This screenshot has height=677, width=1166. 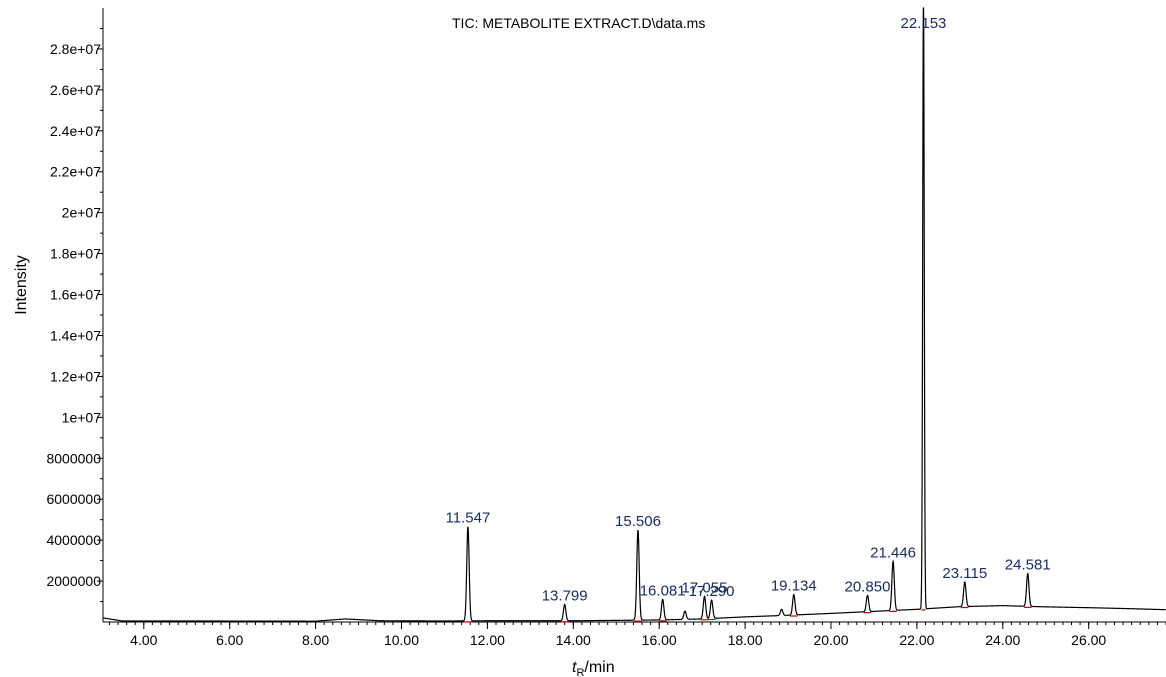 What do you see at coordinates (1002, 640) in the screenshot?
I see `x-tick-label: 24.00` at bounding box center [1002, 640].